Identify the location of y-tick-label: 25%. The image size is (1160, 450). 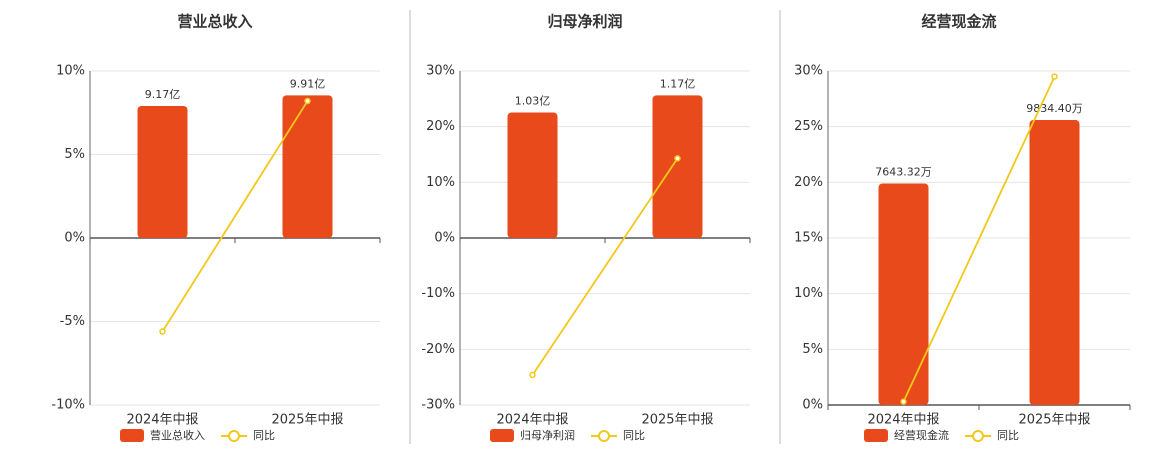
(808, 126).